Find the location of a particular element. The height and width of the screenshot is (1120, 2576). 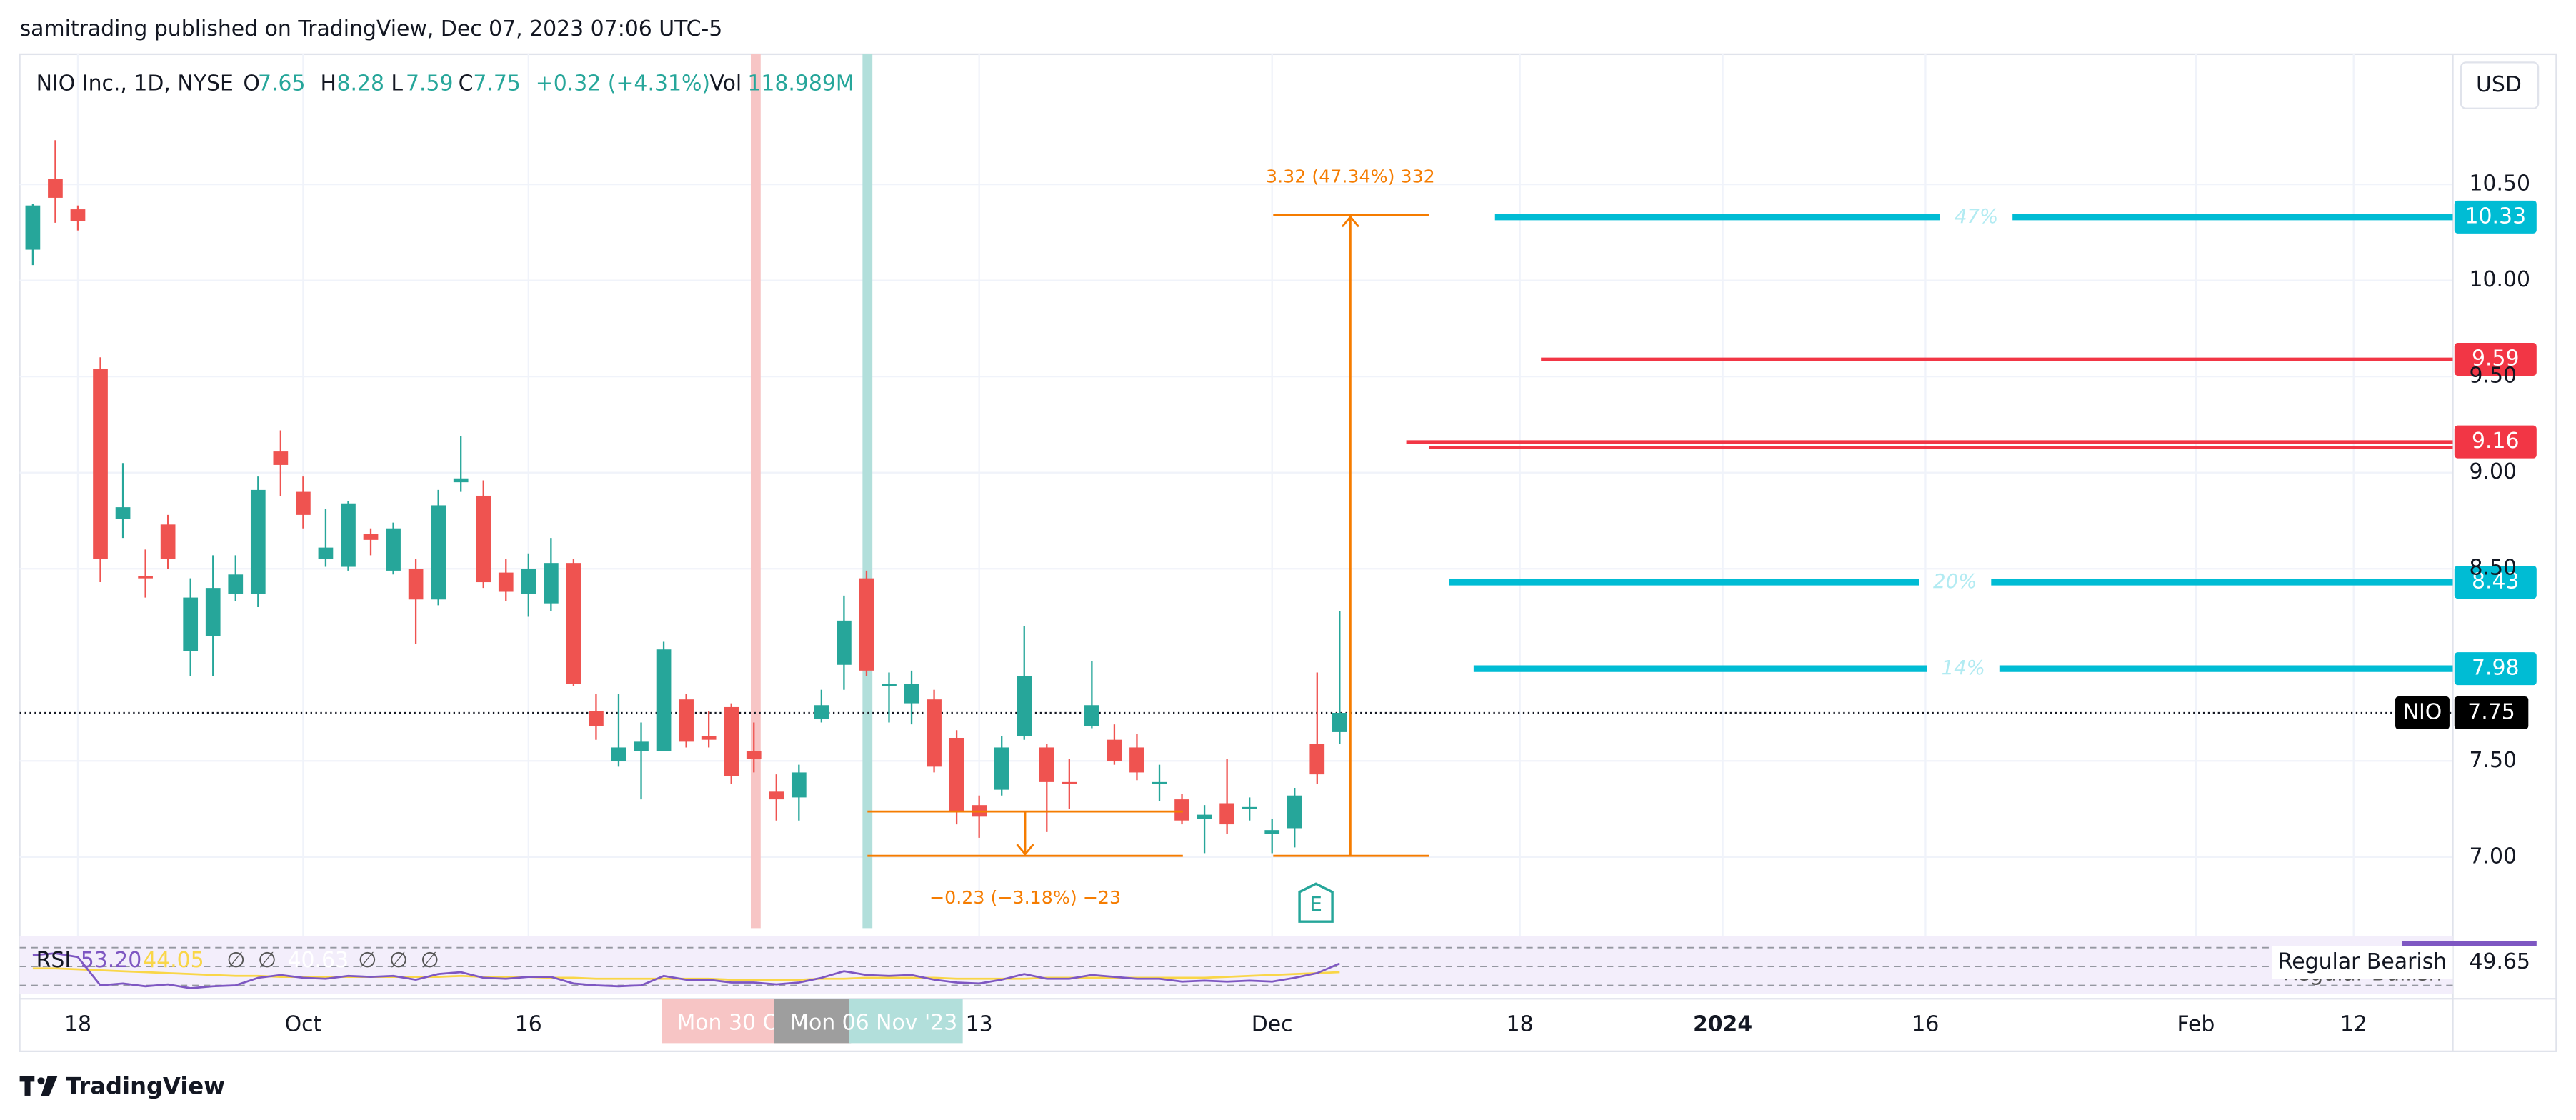

last-price-box is located at coordinates (2492, 713).